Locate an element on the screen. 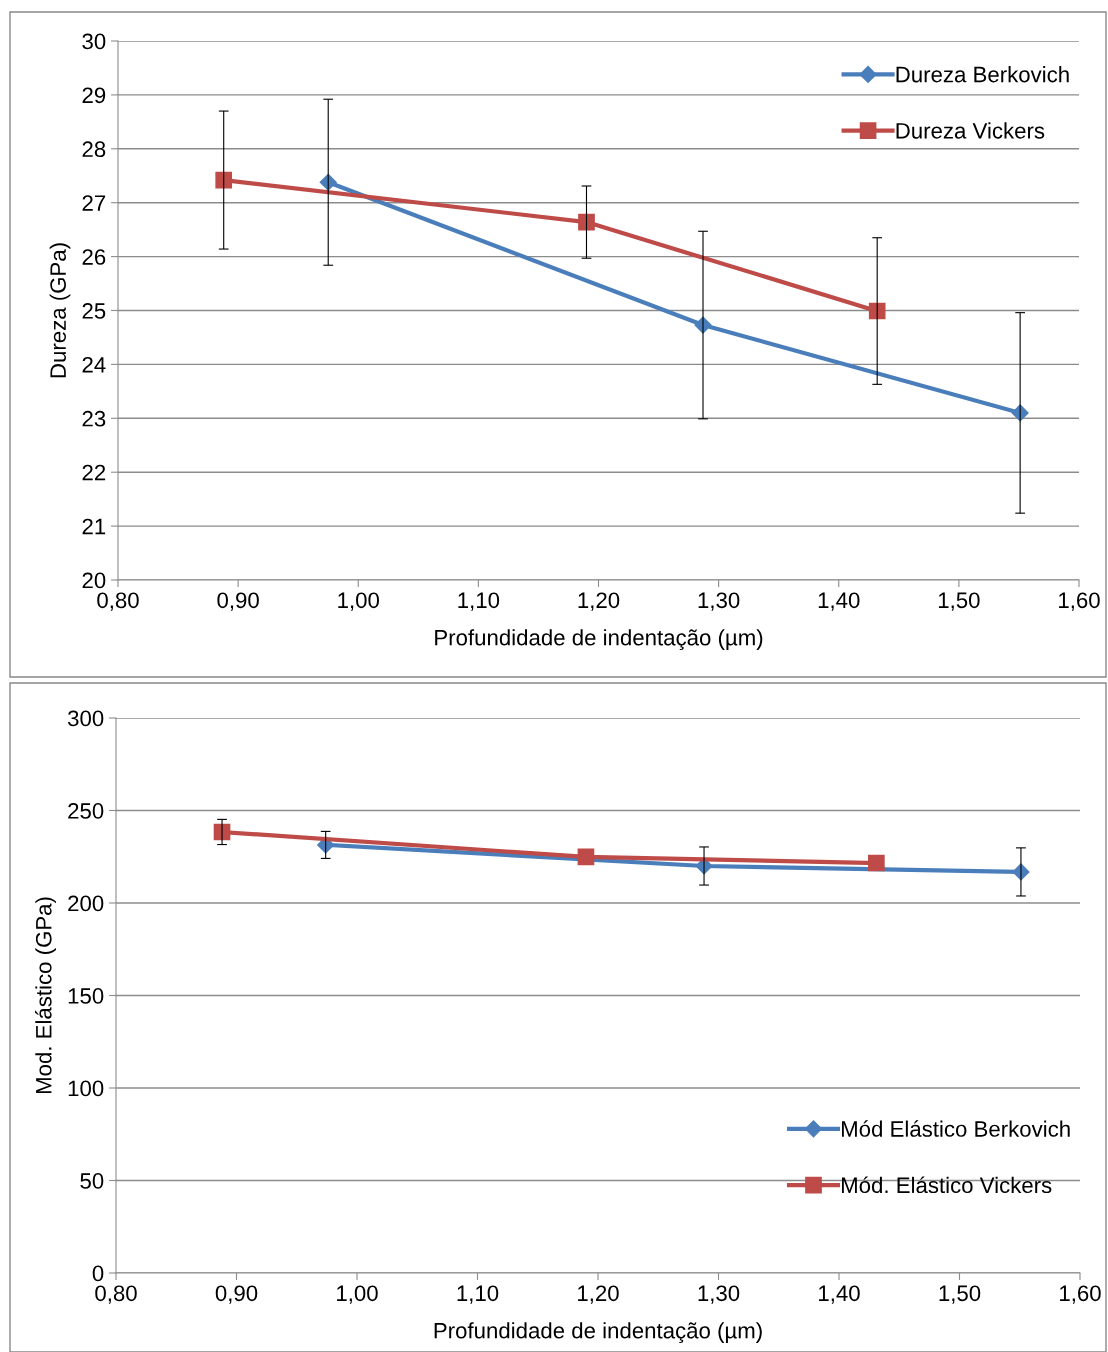 The height and width of the screenshot is (1352, 1108). y-tick-label: 24 is located at coordinates (94, 364).